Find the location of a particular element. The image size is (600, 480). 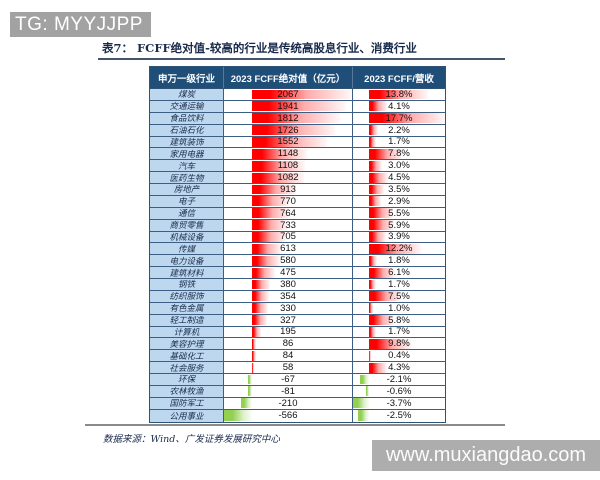

fcff-abs-value: 764 is located at coordinates (288, 213).